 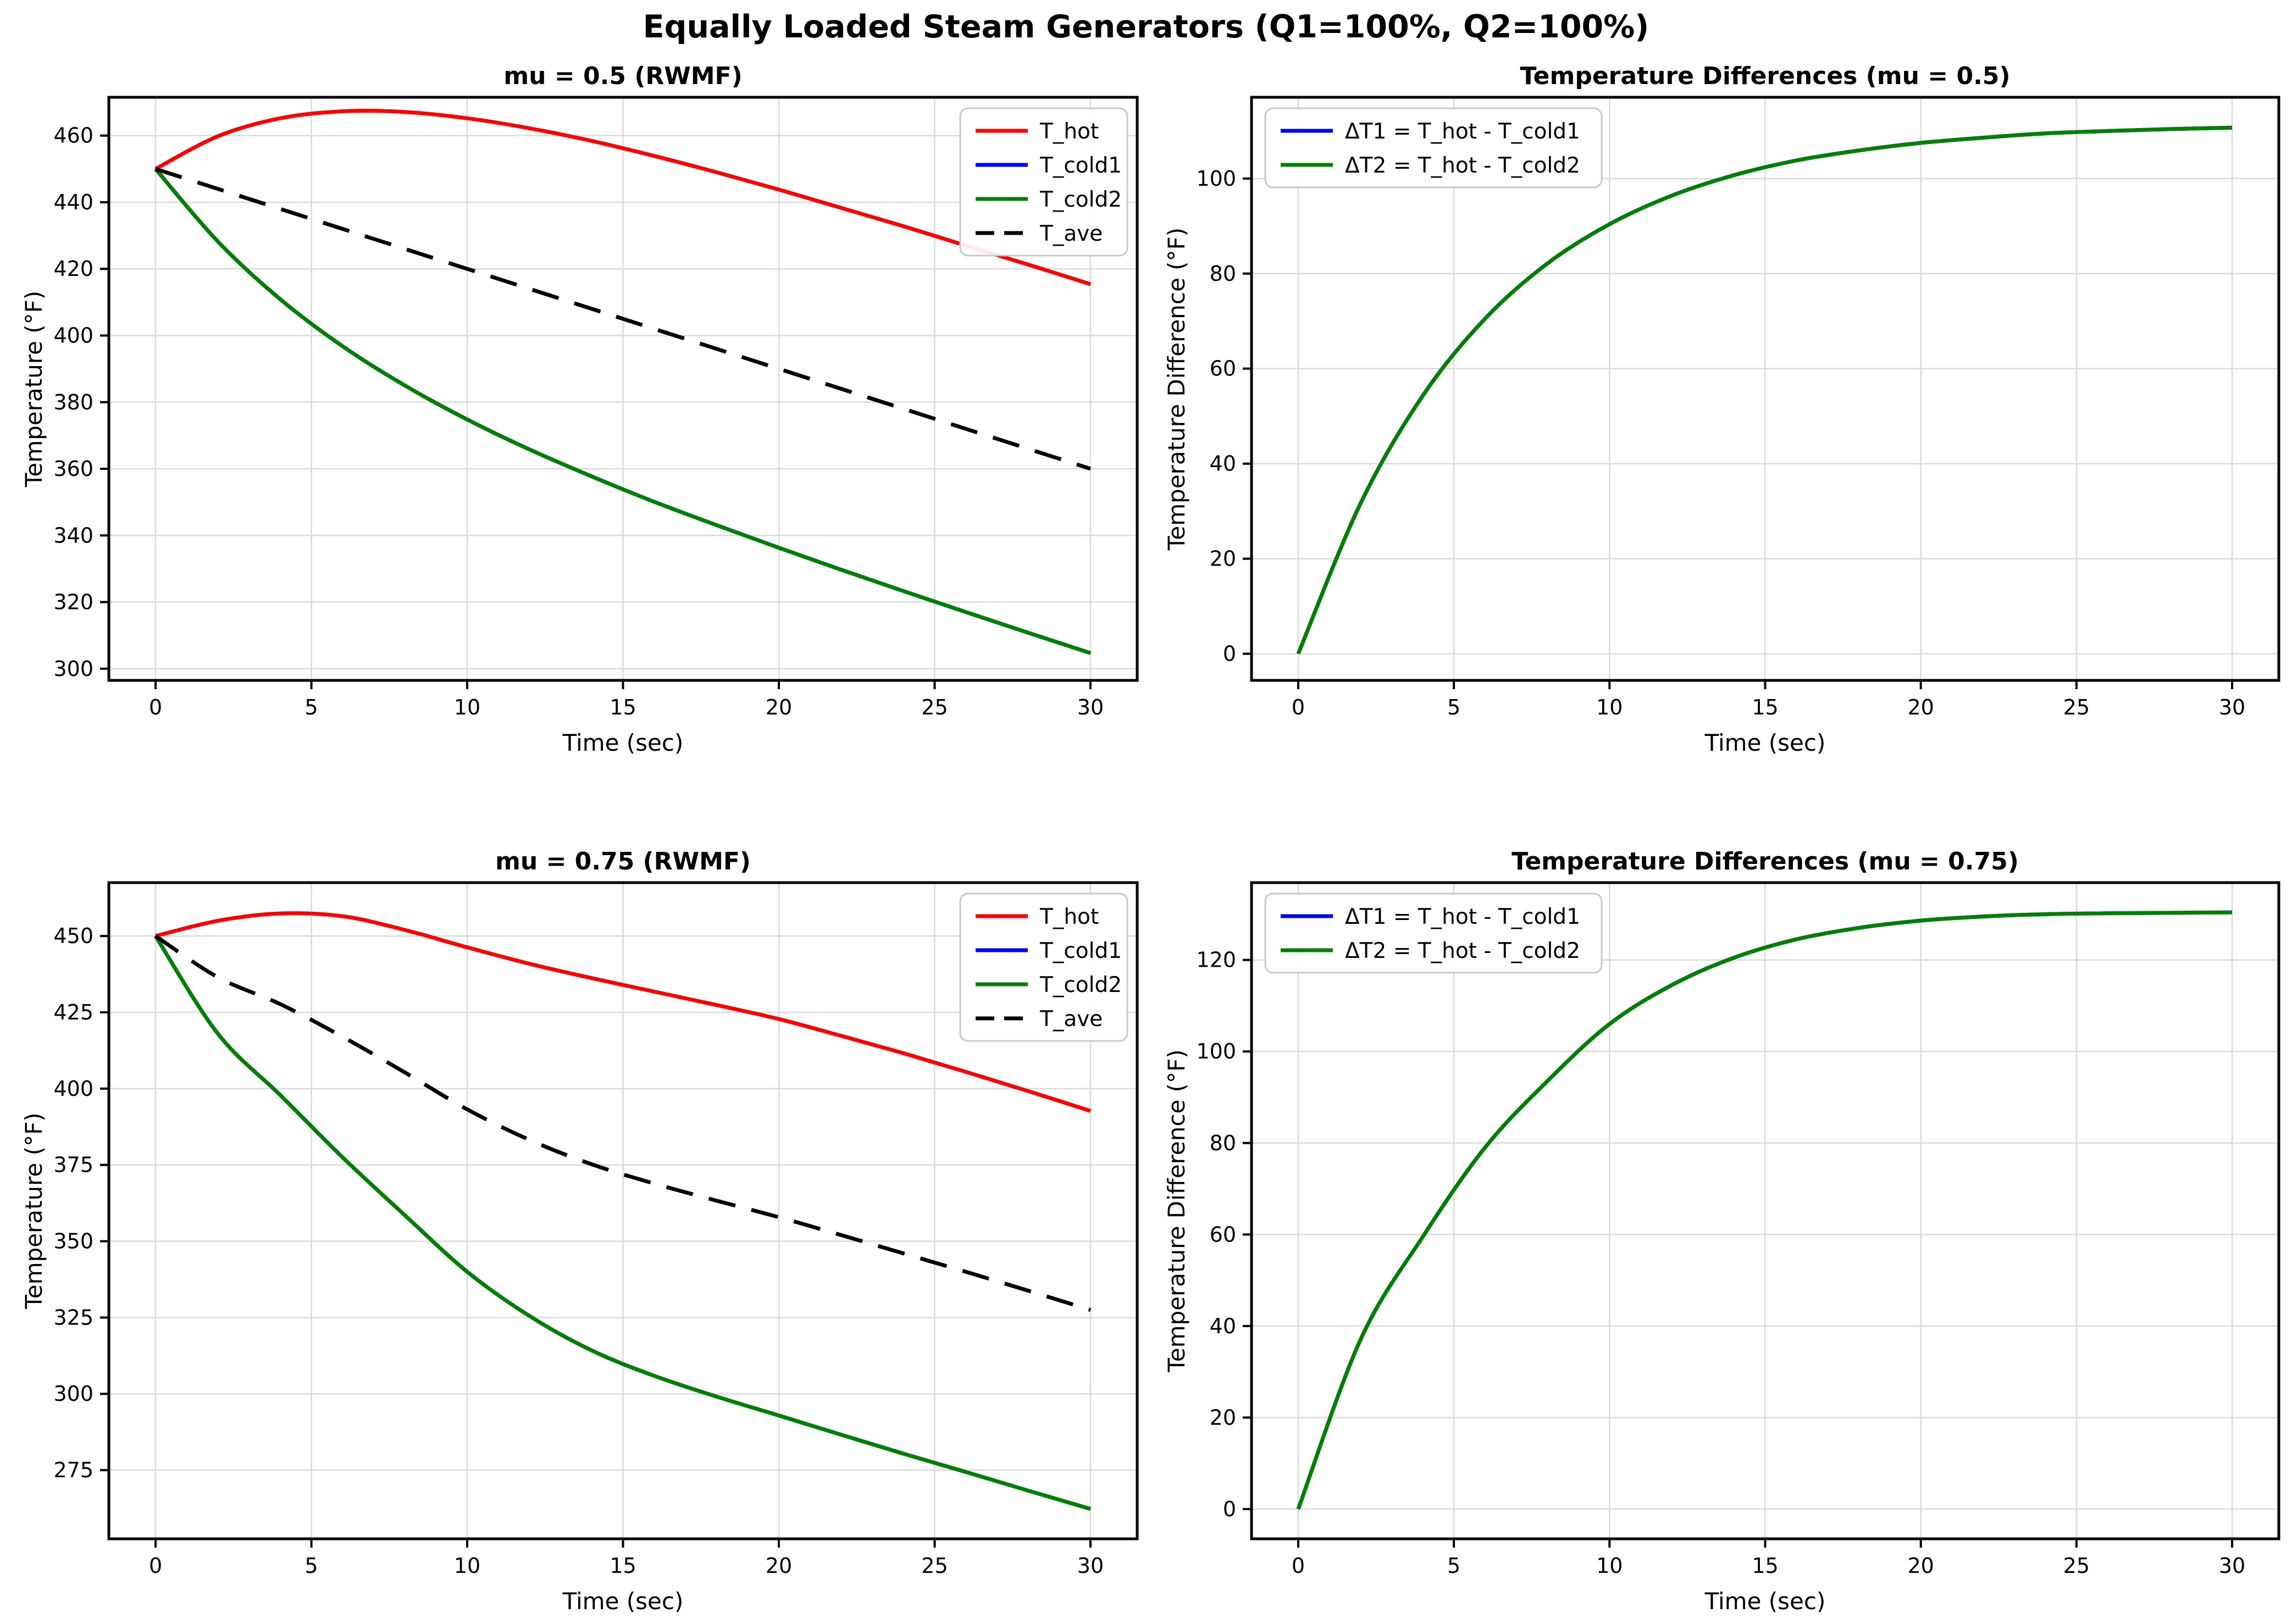 What do you see at coordinates (1216, 960) in the screenshot?
I see `y-tick-label: 120` at bounding box center [1216, 960].